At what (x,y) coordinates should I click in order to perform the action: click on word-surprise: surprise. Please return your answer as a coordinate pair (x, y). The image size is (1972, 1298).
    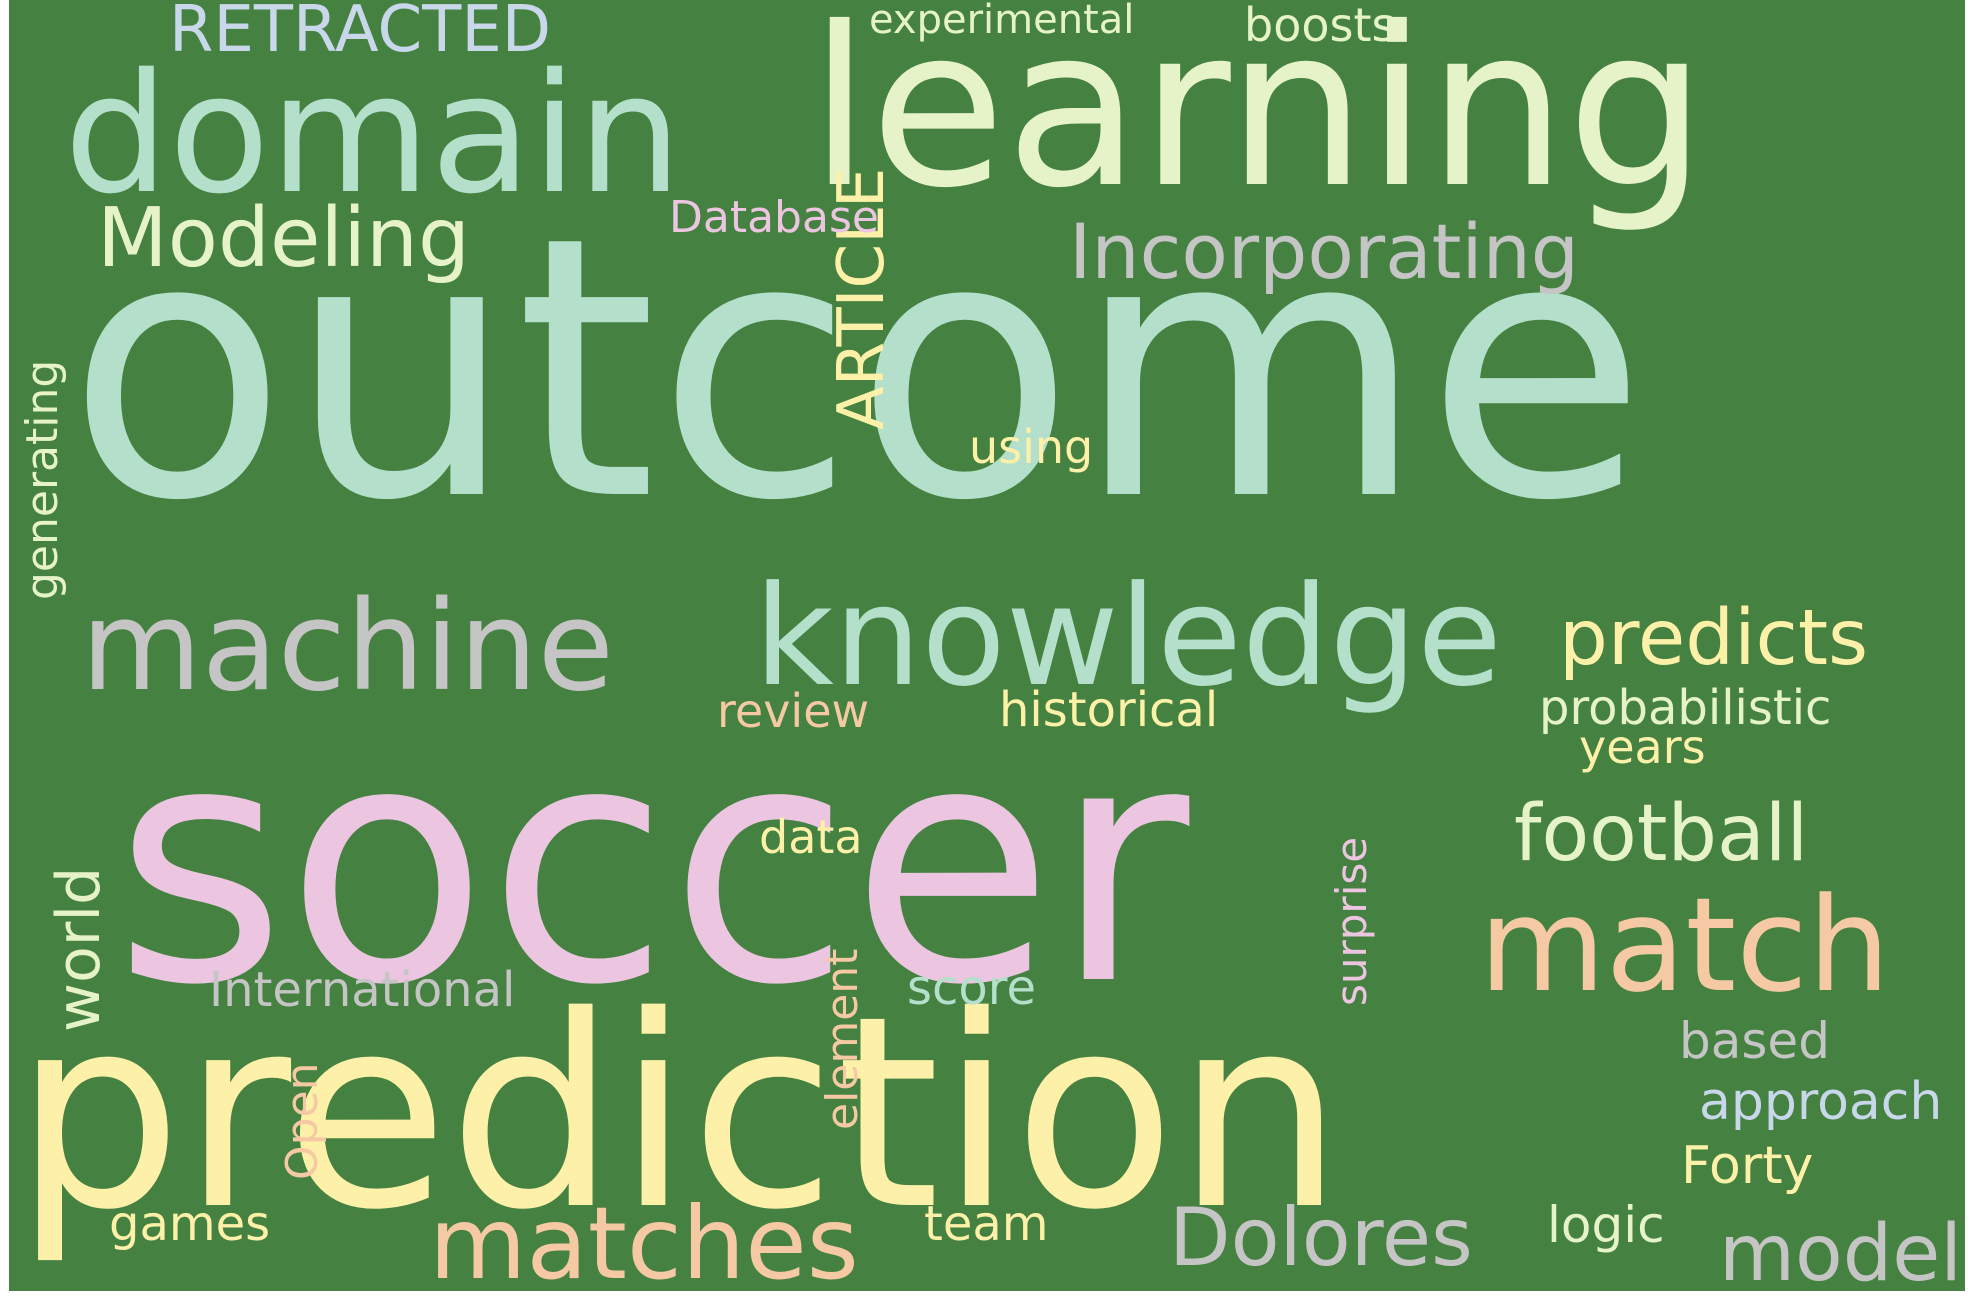
    Looking at the image, I should click on (1351, 921).